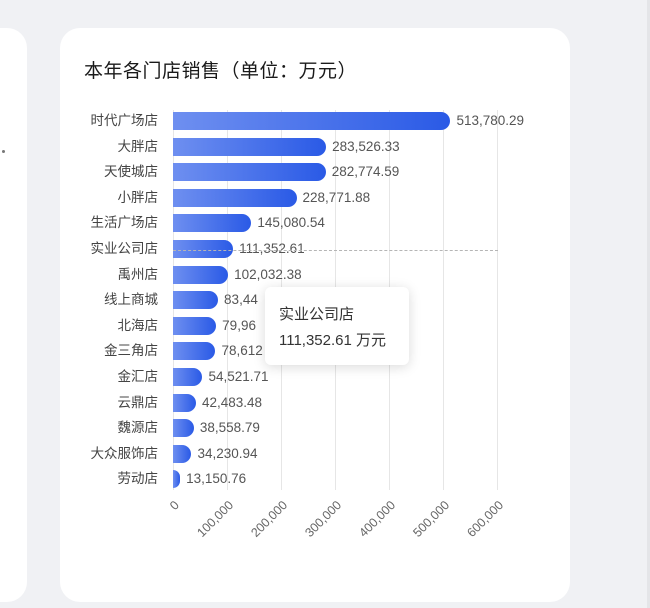 This screenshot has height=608, width=650. What do you see at coordinates (221, 71) in the screenshot?
I see `chart-title: 本年各门店销售（单位：万元）` at bounding box center [221, 71].